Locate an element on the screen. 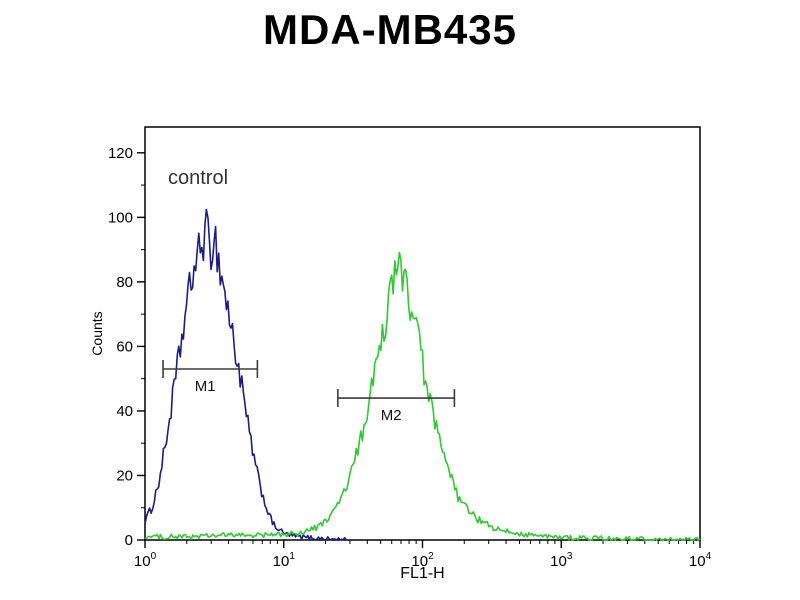 The image size is (800, 600). y-tick-label: 0 is located at coordinates (129, 540).